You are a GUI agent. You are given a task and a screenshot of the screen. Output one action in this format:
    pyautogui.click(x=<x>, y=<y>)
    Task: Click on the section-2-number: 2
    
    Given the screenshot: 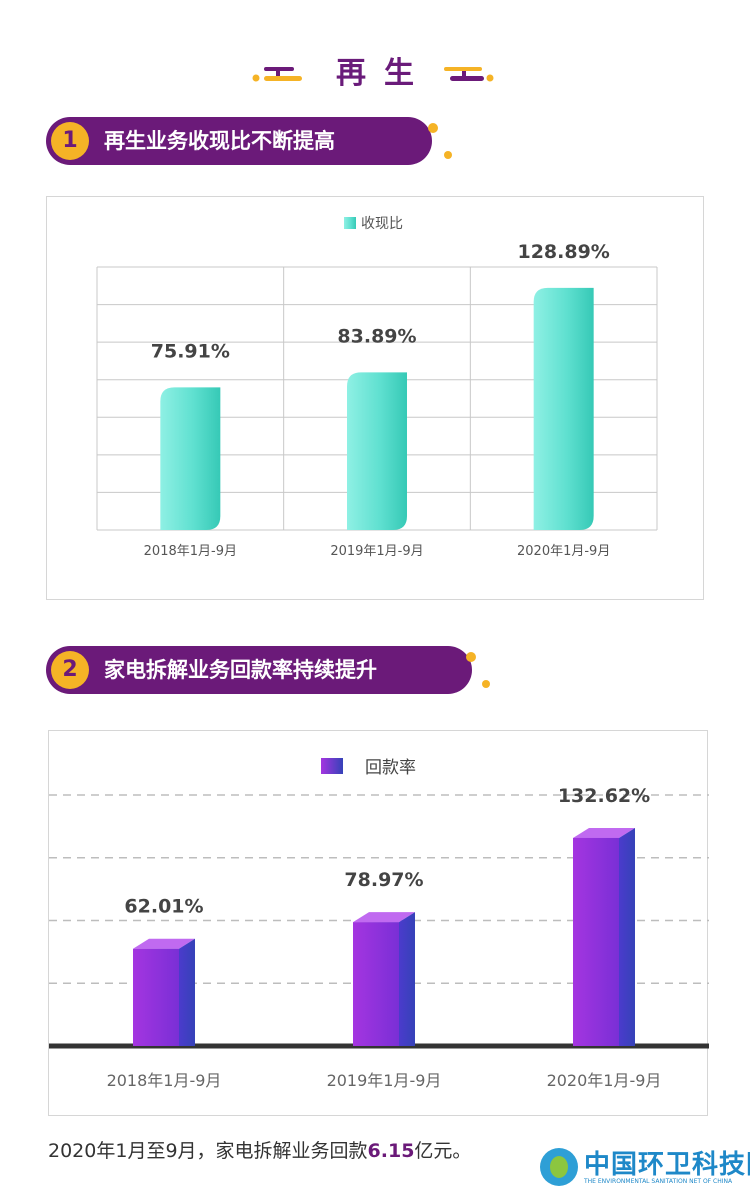 What is the action you would take?
    pyautogui.click(x=70, y=670)
    